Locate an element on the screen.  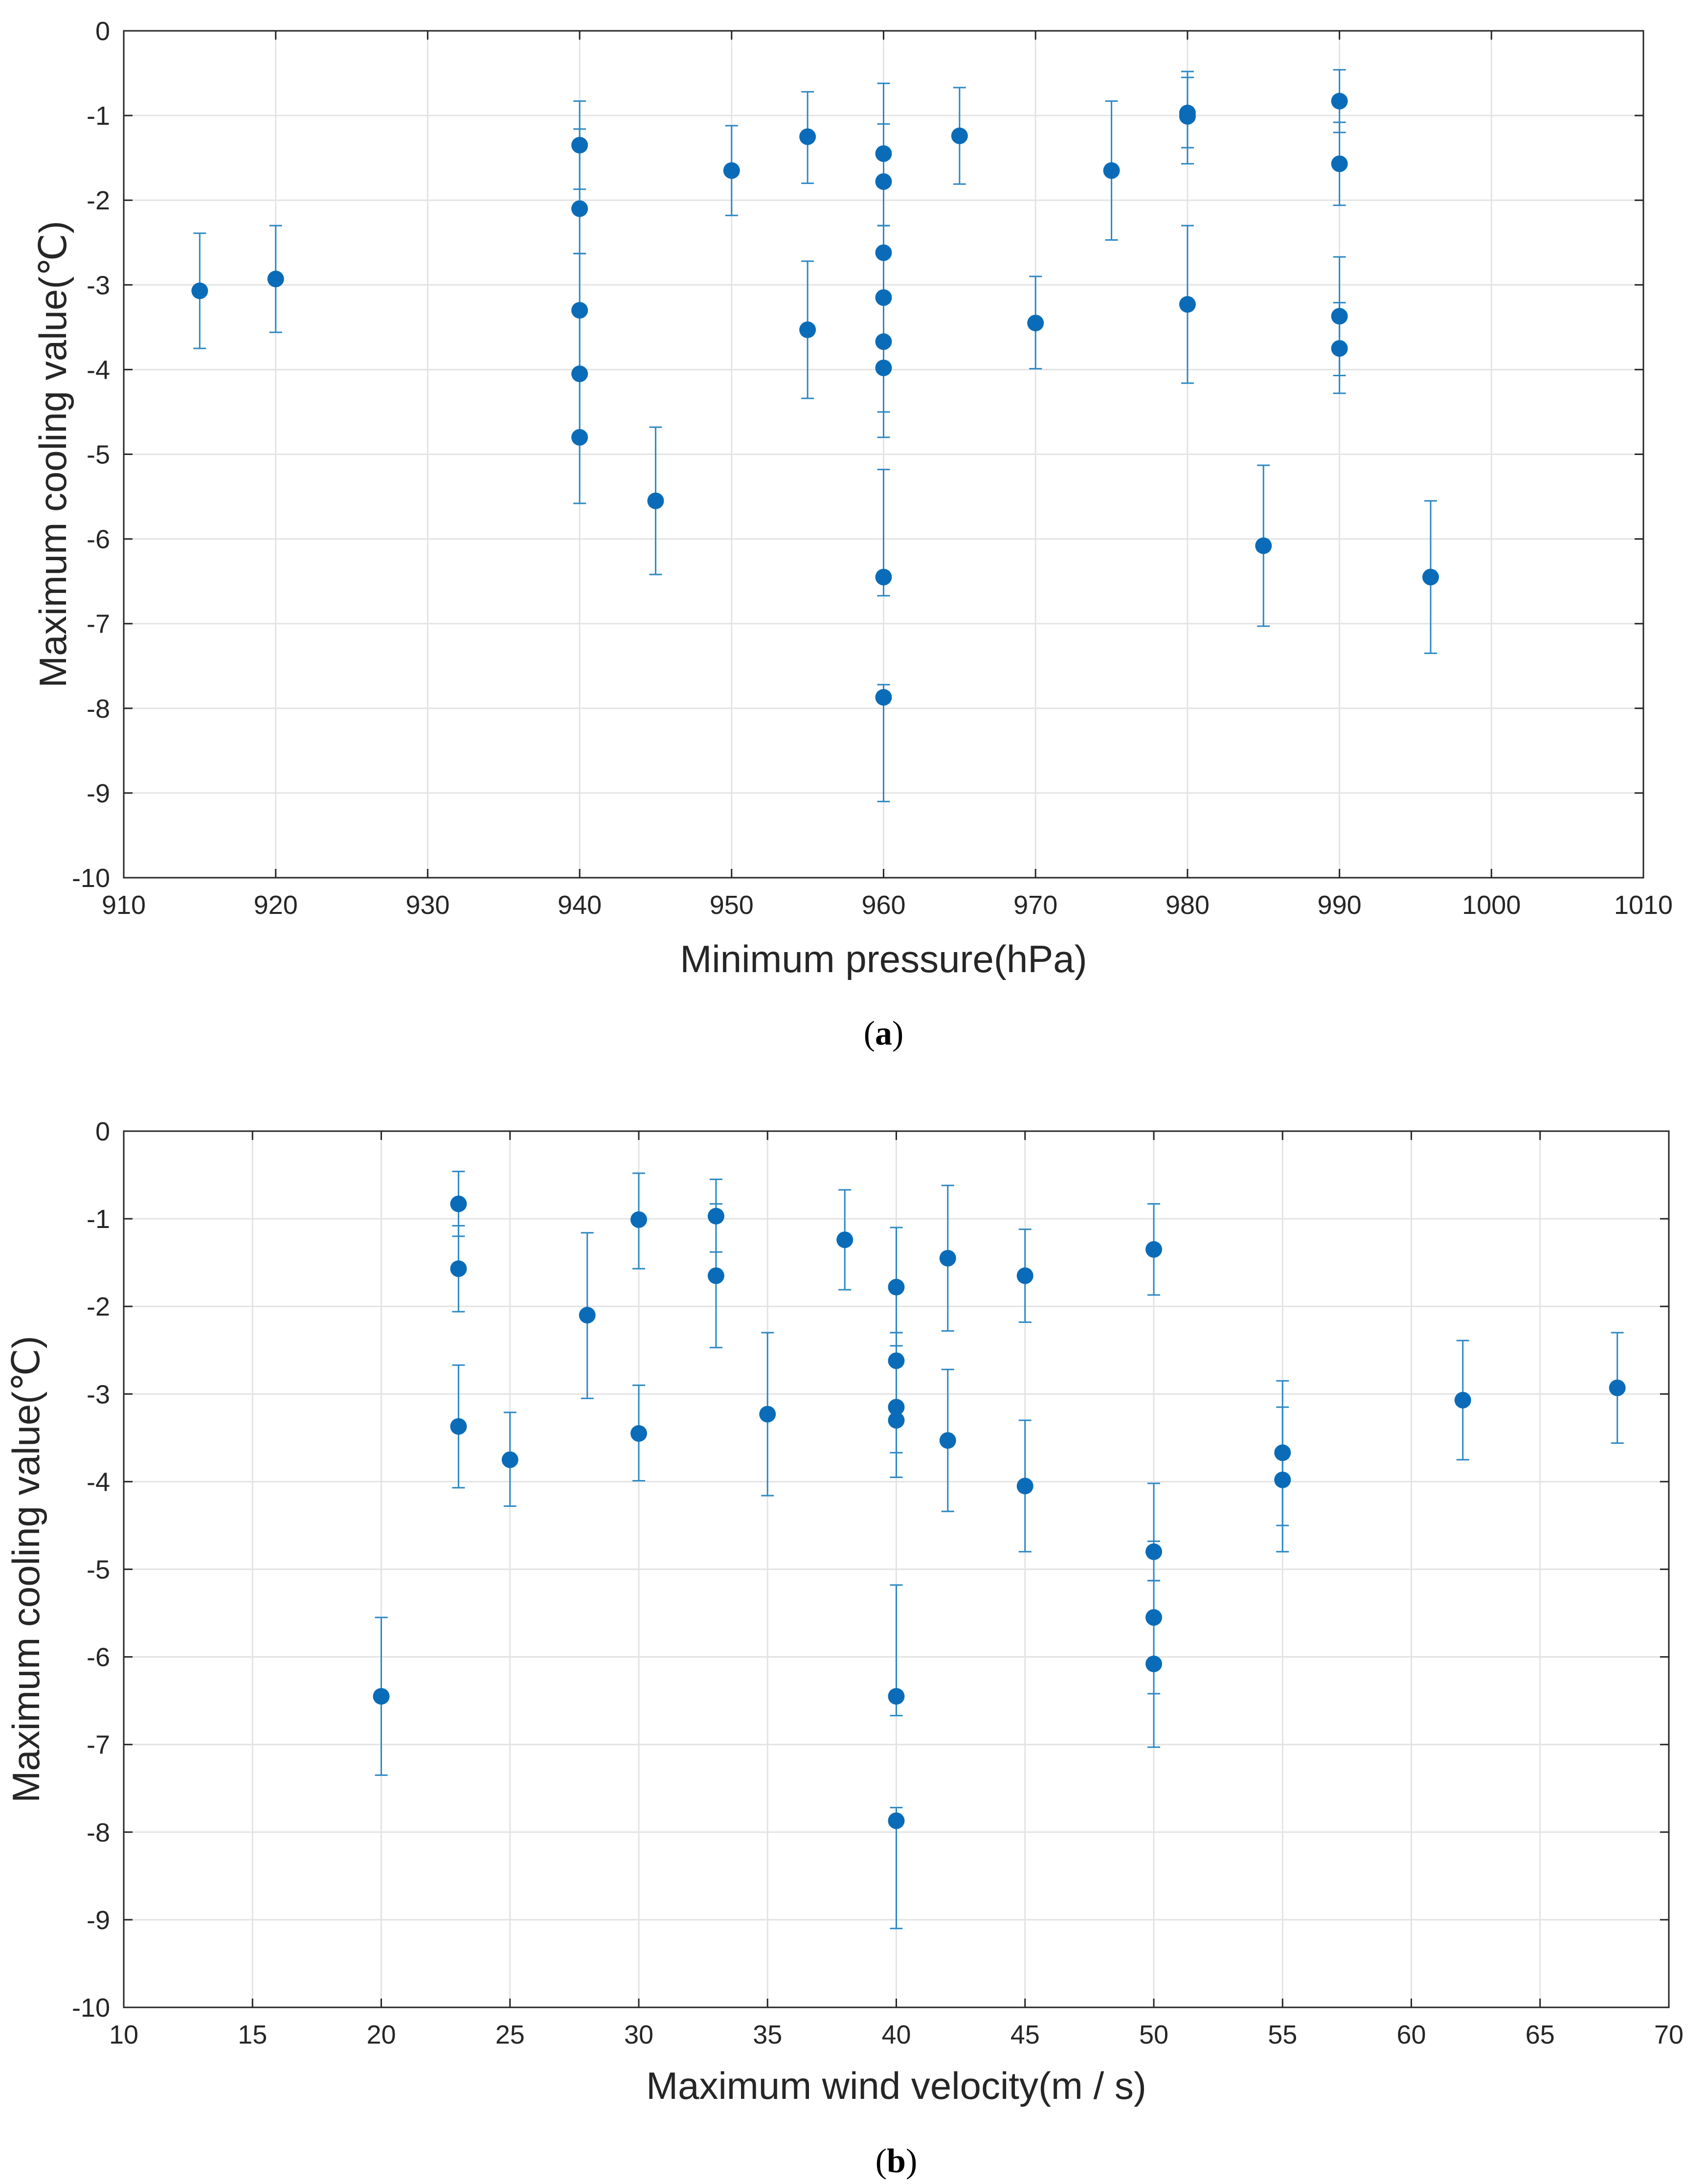
panel-a-x-tick-label: 930 is located at coordinates (427, 905).